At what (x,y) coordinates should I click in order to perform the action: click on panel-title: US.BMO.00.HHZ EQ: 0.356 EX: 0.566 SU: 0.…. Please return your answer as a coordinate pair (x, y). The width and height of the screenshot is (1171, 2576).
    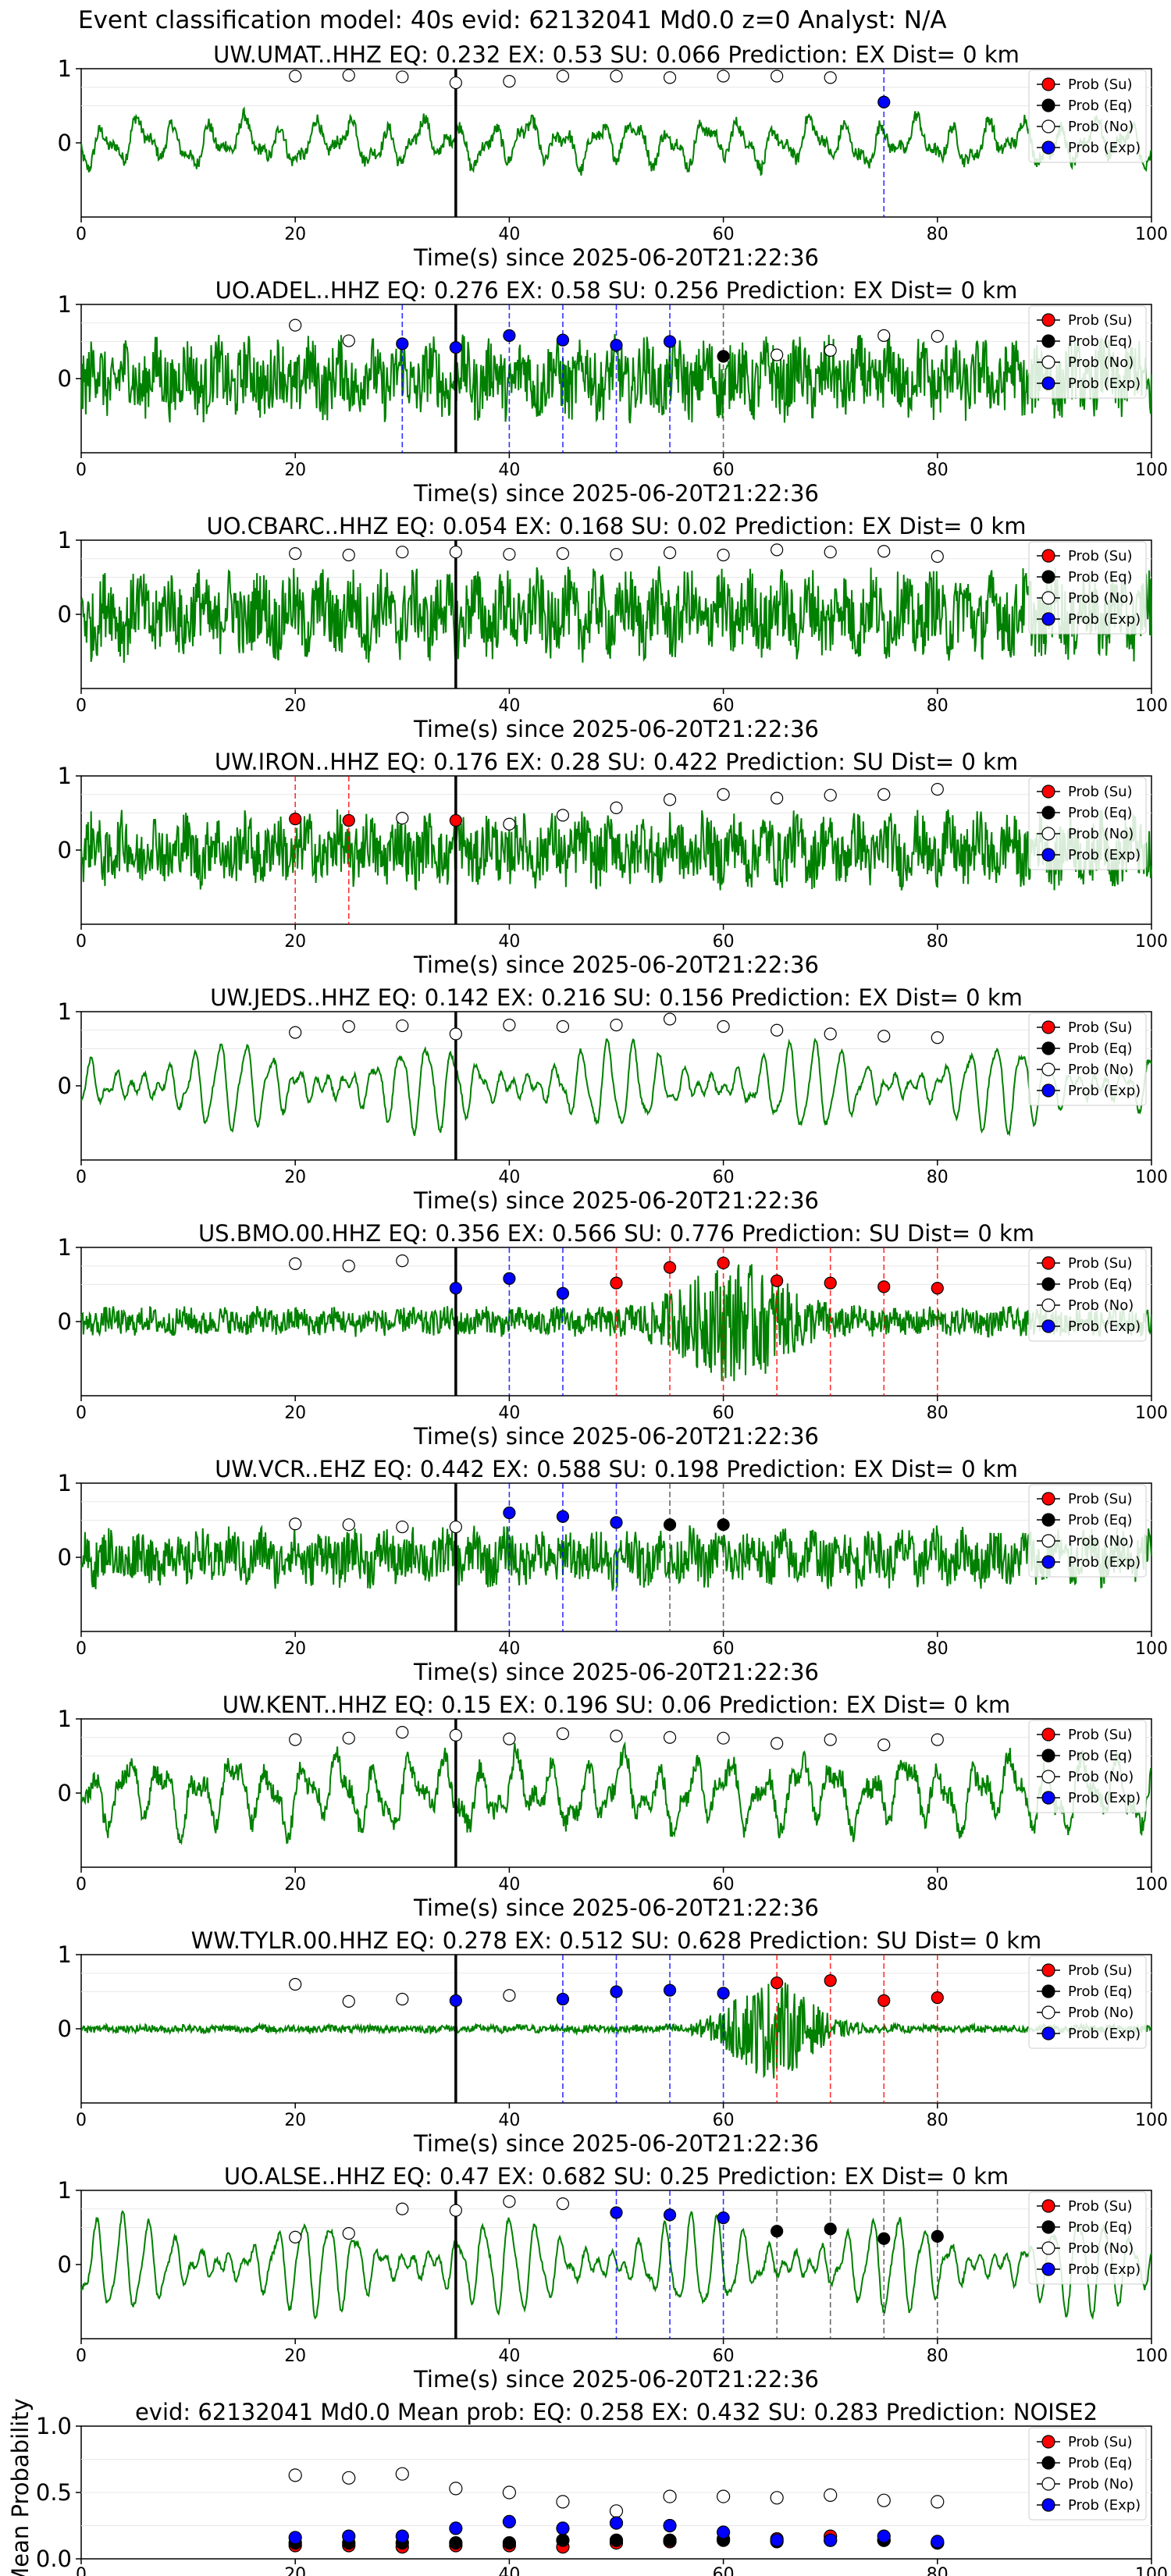
    Looking at the image, I should click on (616, 1233).